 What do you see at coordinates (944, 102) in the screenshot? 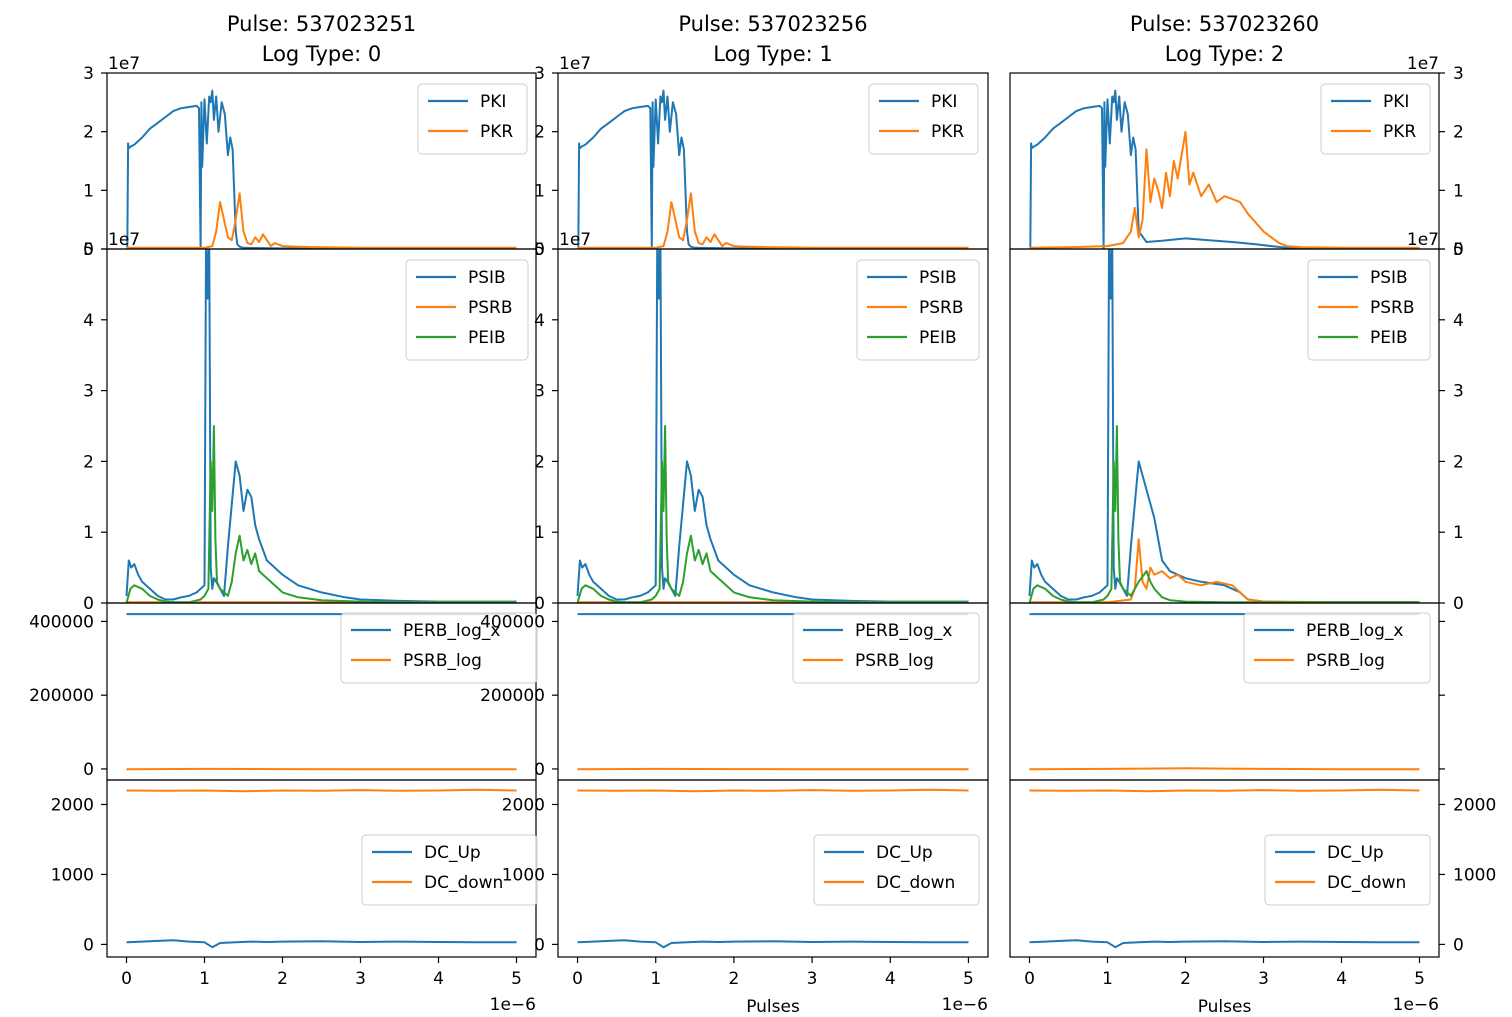
I see `legend-label: PKI` at bounding box center [944, 102].